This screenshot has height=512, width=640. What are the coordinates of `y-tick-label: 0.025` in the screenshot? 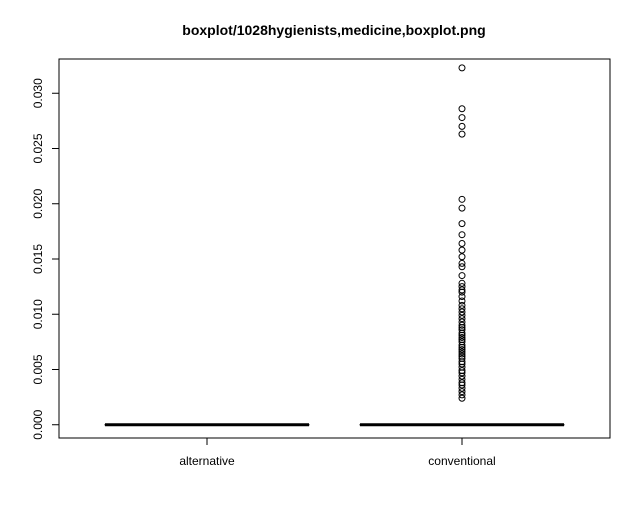 It's located at (38, 148).